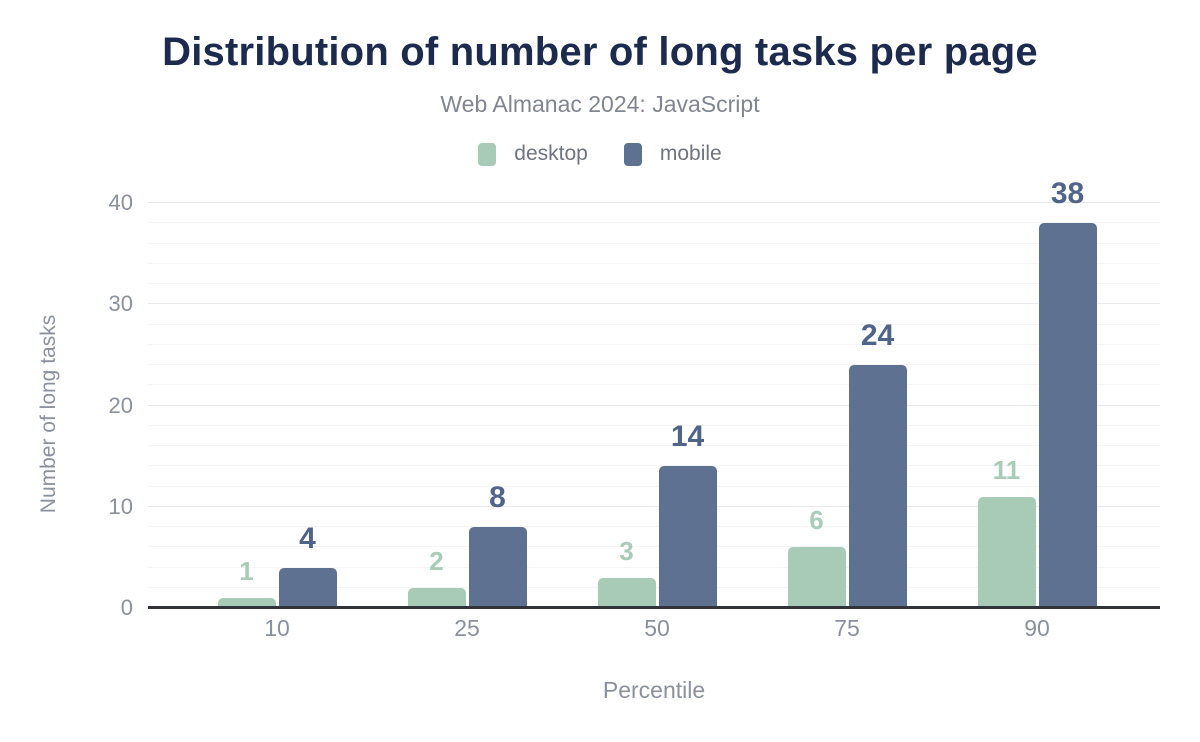 The height and width of the screenshot is (742, 1200). What do you see at coordinates (687, 437) in the screenshot?
I see `bar-value-label: 14` at bounding box center [687, 437].